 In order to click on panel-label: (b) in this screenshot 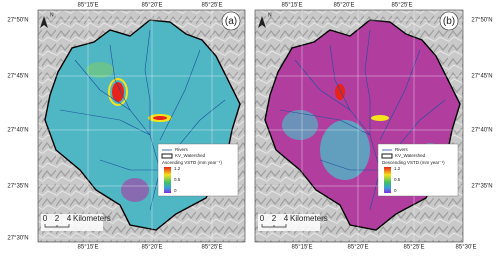, I will do `click(449, 21)`.